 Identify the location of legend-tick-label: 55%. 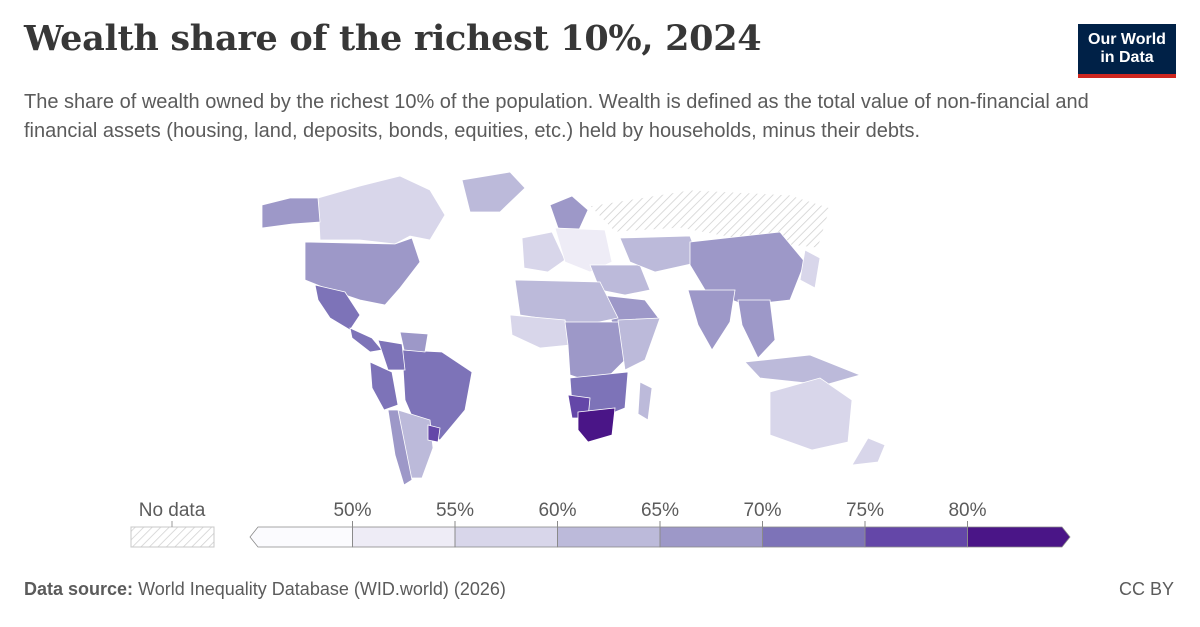
(455, 510).